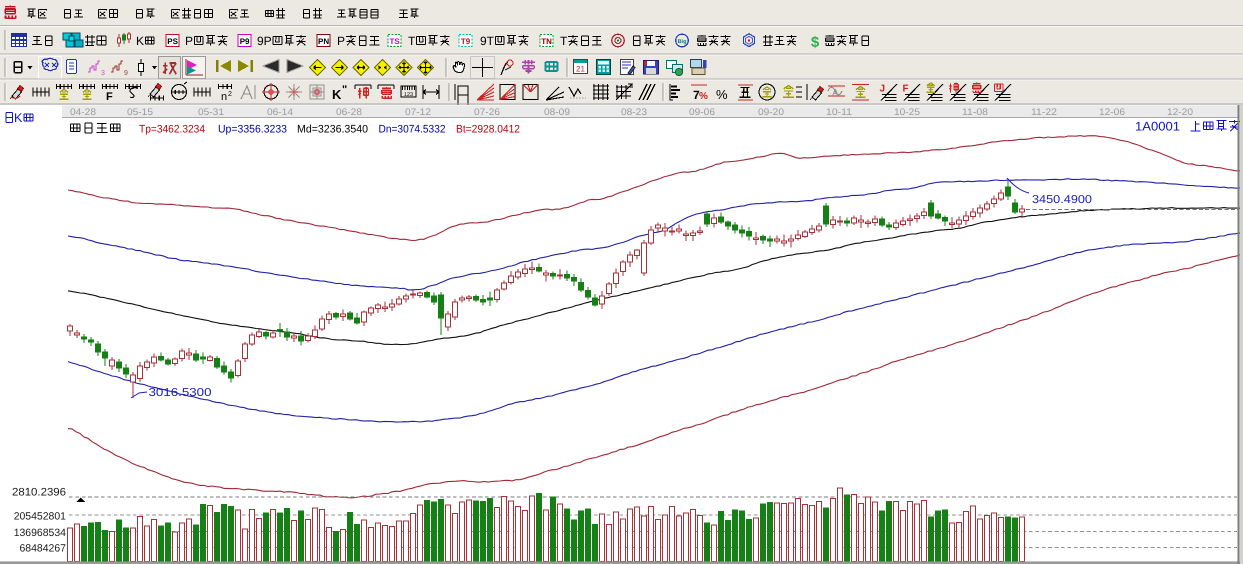 The height and width of the screenshot is (564, 1243). I want to click on svg-text: 123, so click(408, 95).